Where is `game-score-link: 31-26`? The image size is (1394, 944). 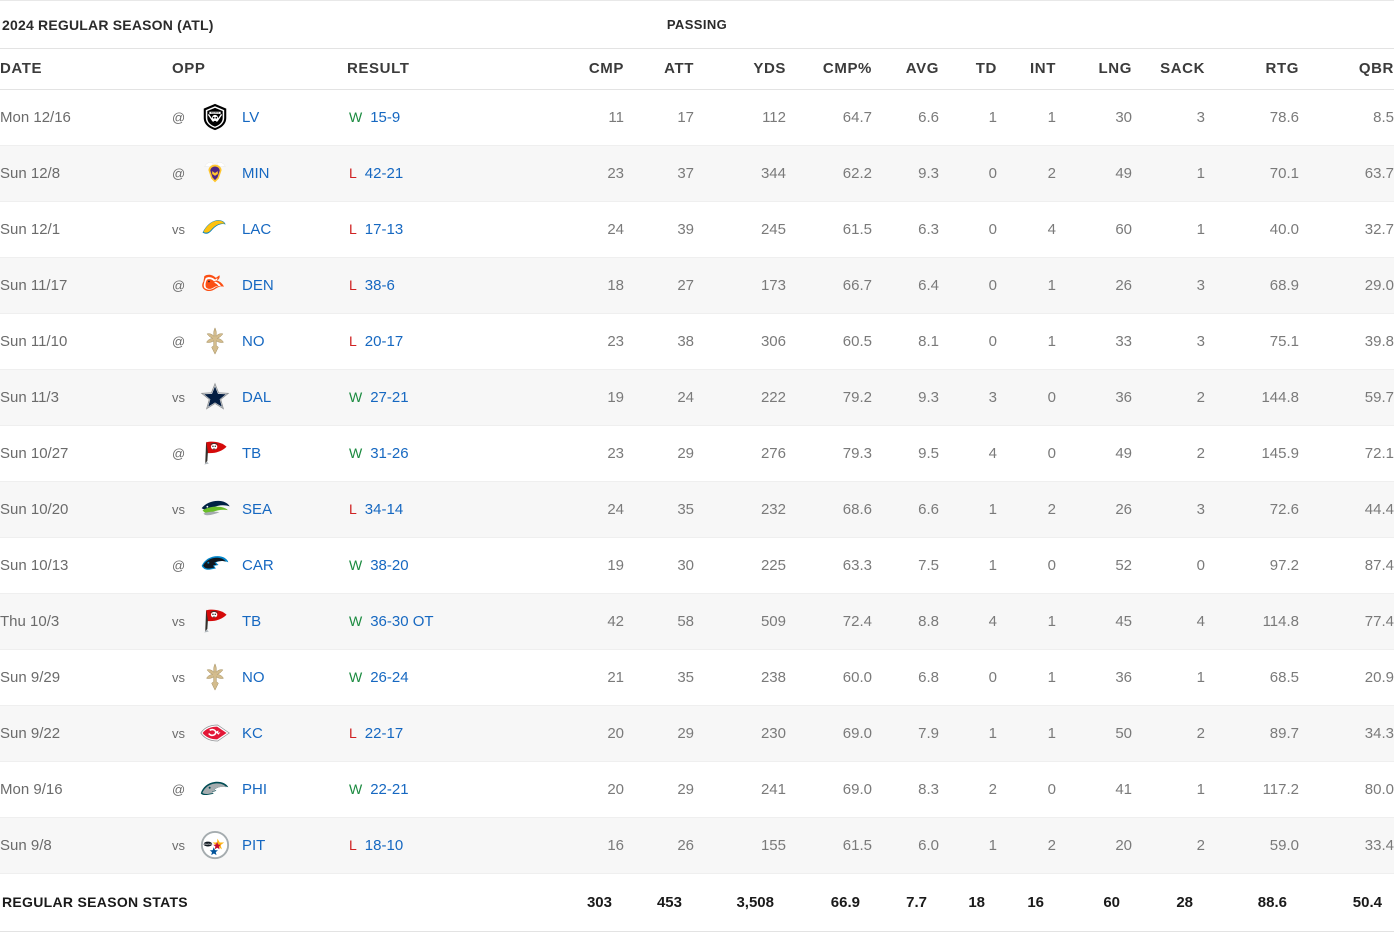 game-score-link: 31-26 is located at coordinates (389, 453).